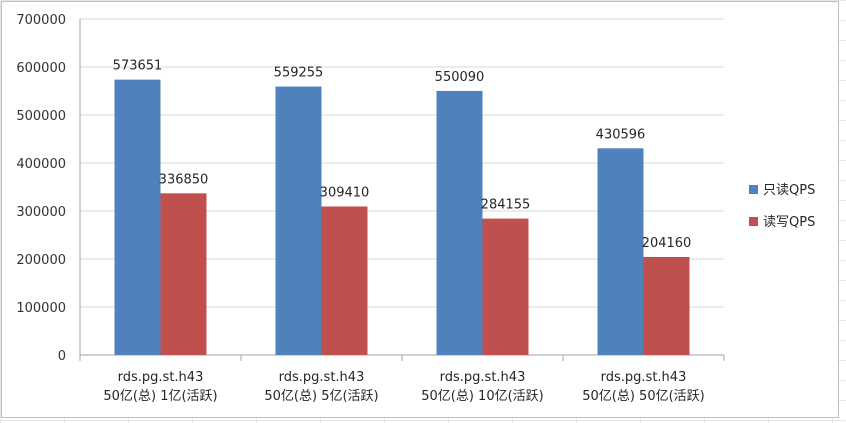 Image resolution: width=846 pixels, height=423 pixels. Describe the element at coordinates (643, 396) in the screenshot. I see `x-tick-label: 50亿(总) 50亿(活跃)` at that location.